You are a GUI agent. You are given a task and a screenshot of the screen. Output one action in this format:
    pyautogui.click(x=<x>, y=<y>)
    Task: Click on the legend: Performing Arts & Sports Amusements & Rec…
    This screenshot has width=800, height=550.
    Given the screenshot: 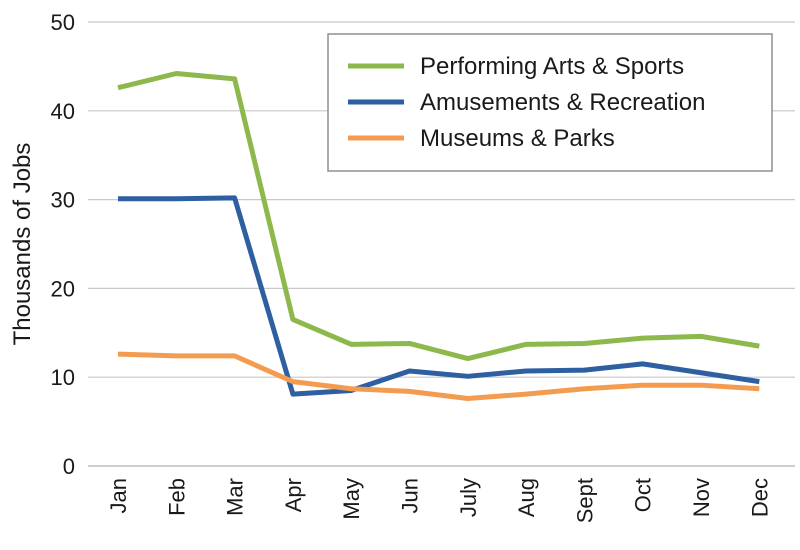 What is the action you would take?
    pyautogui.click(x=550, y=102)
    